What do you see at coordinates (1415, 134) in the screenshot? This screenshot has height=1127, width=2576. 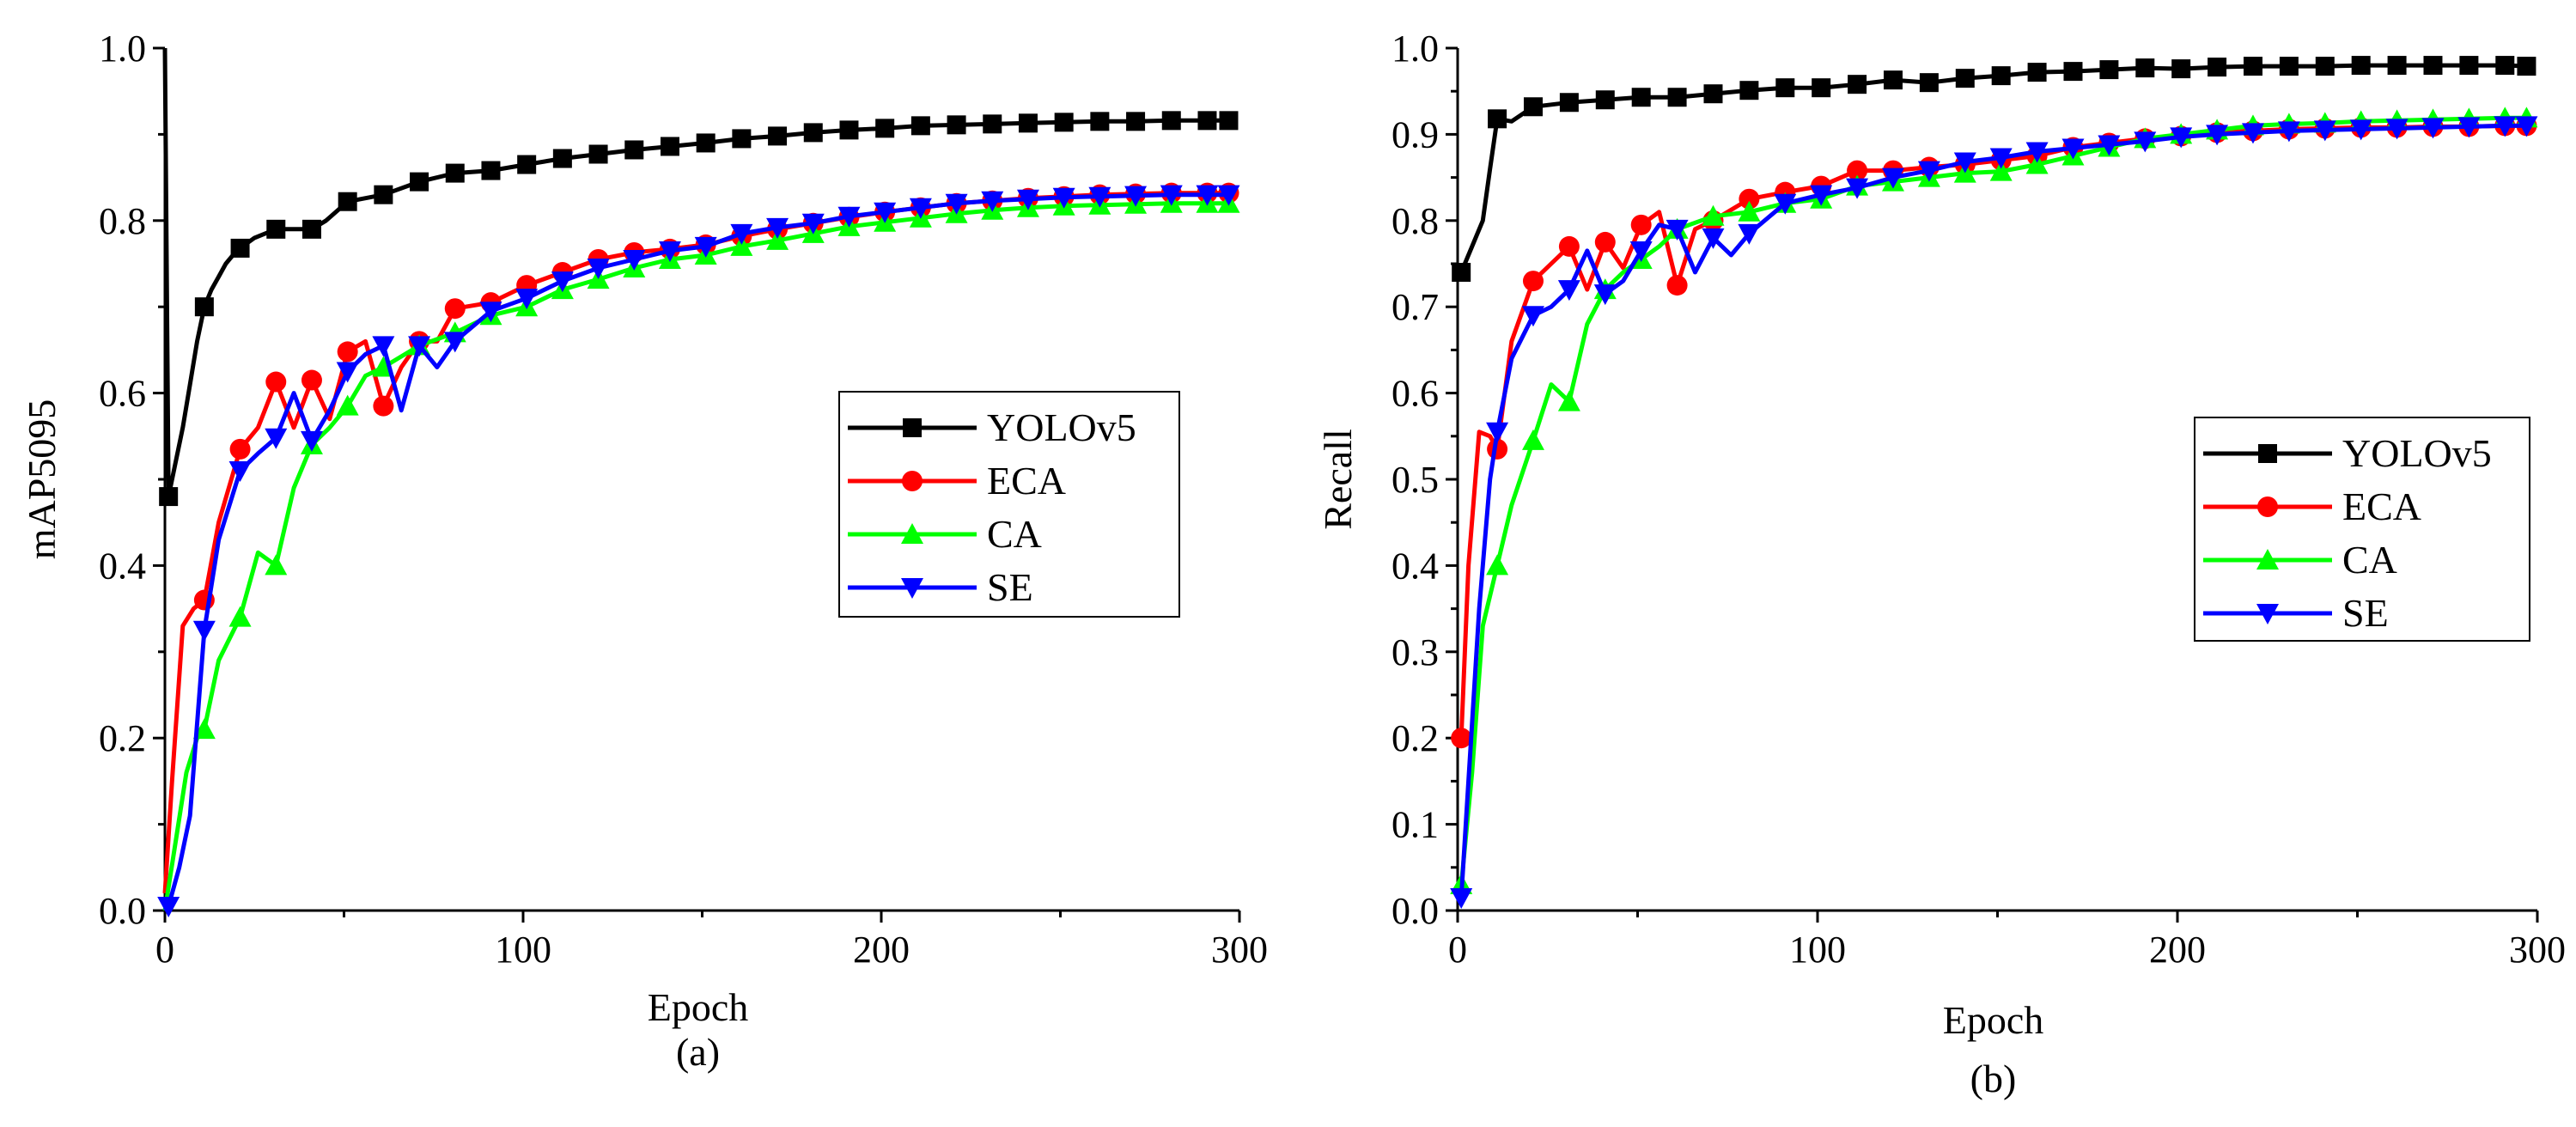 I see `y-tick-label: 0.9` at bounding box center [1415, 134].